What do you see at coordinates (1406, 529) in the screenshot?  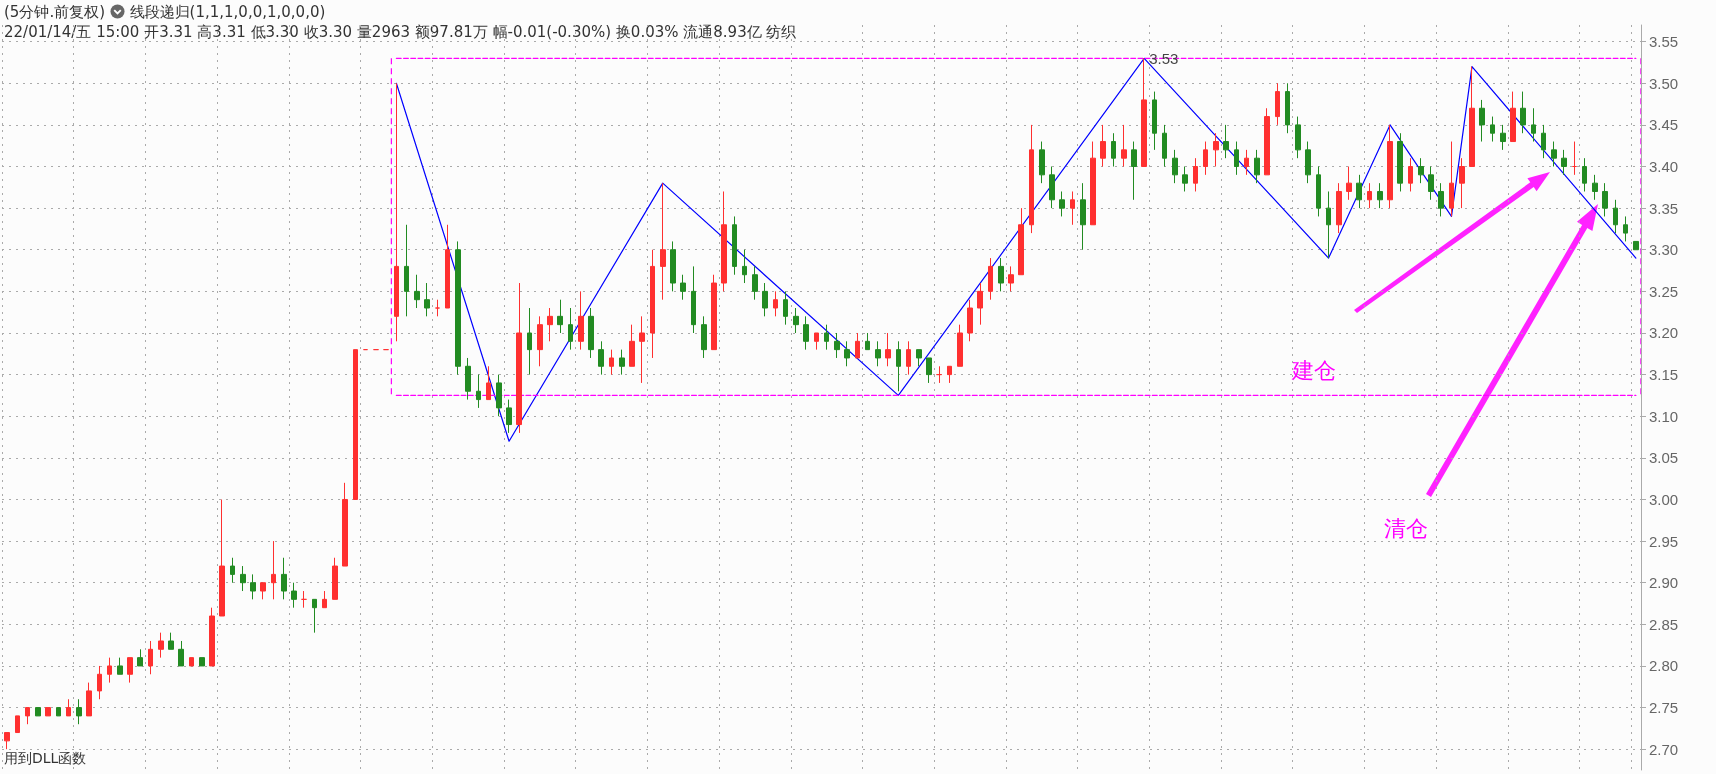 I see `annotation: 清仓` at bounding box center [1406, 529].